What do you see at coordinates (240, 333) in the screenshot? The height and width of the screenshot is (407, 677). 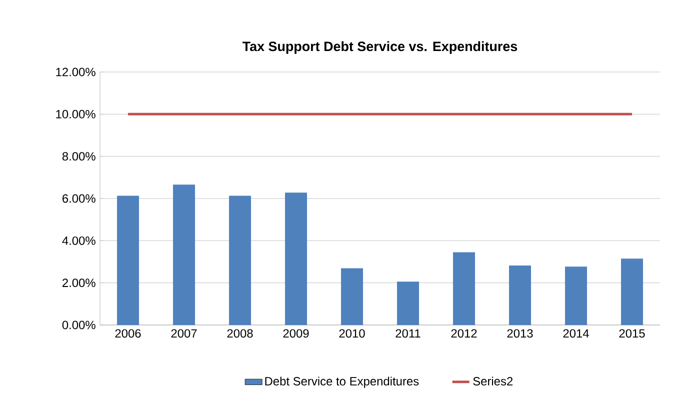 I see `x-tick-label: 2008` at bounding box center [240, 333].